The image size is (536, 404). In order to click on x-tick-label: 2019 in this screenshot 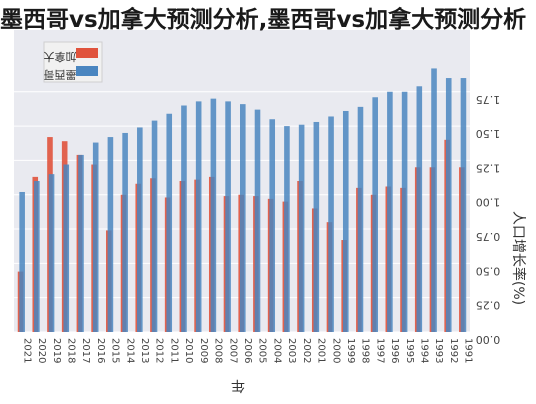, I will do `click(56, 350)`.